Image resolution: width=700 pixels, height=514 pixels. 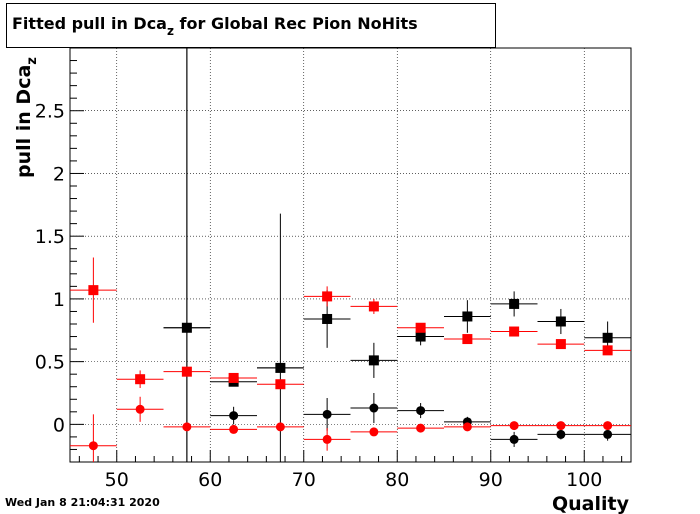 What do you see at coordinates (32, 61) in the screenshot?
I see `y-axis-label-sub: z` at bounding box center [32, 61].